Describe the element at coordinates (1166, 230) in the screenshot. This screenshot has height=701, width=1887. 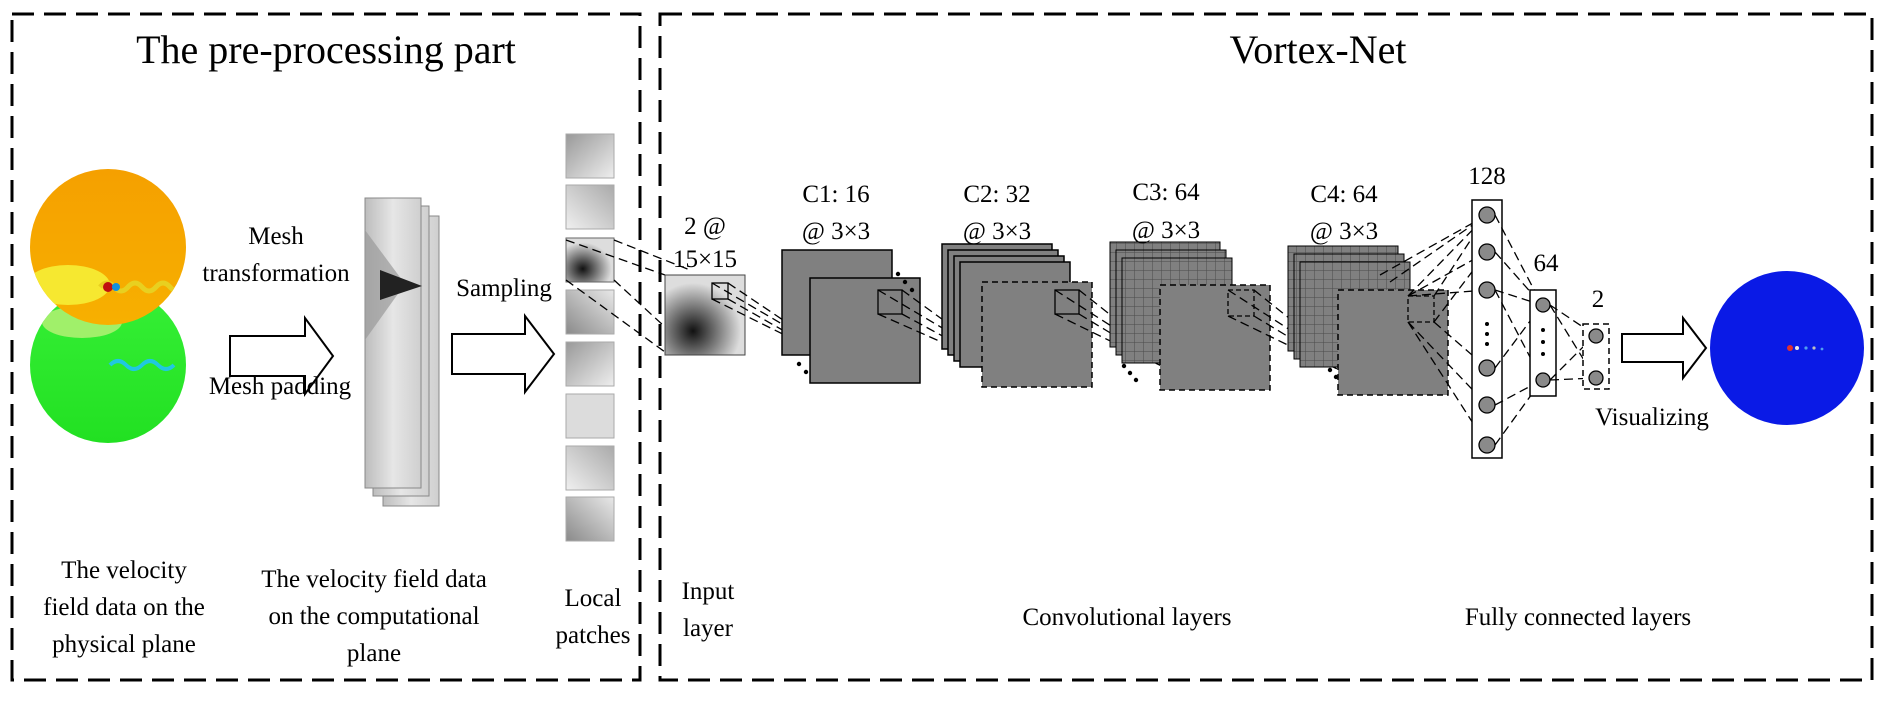
I see `c3-line2: @ 3×3` at that location.